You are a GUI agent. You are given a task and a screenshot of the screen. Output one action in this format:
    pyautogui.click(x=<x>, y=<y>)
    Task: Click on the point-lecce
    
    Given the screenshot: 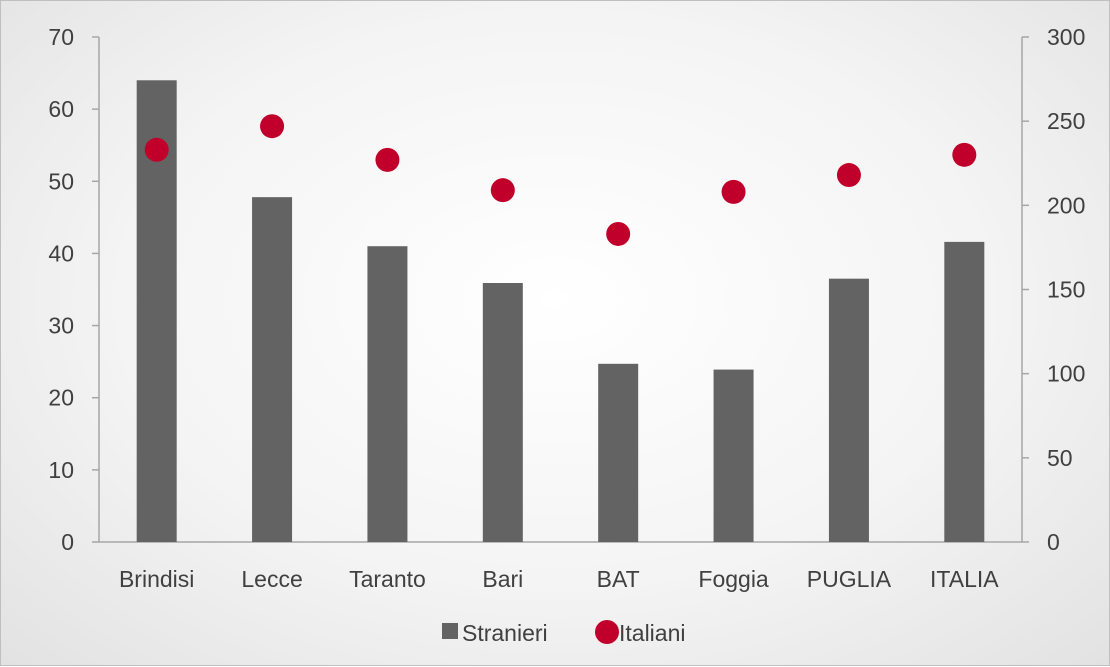 What is the action you would take?
    pyautogui.click(x=272, y=126)
    